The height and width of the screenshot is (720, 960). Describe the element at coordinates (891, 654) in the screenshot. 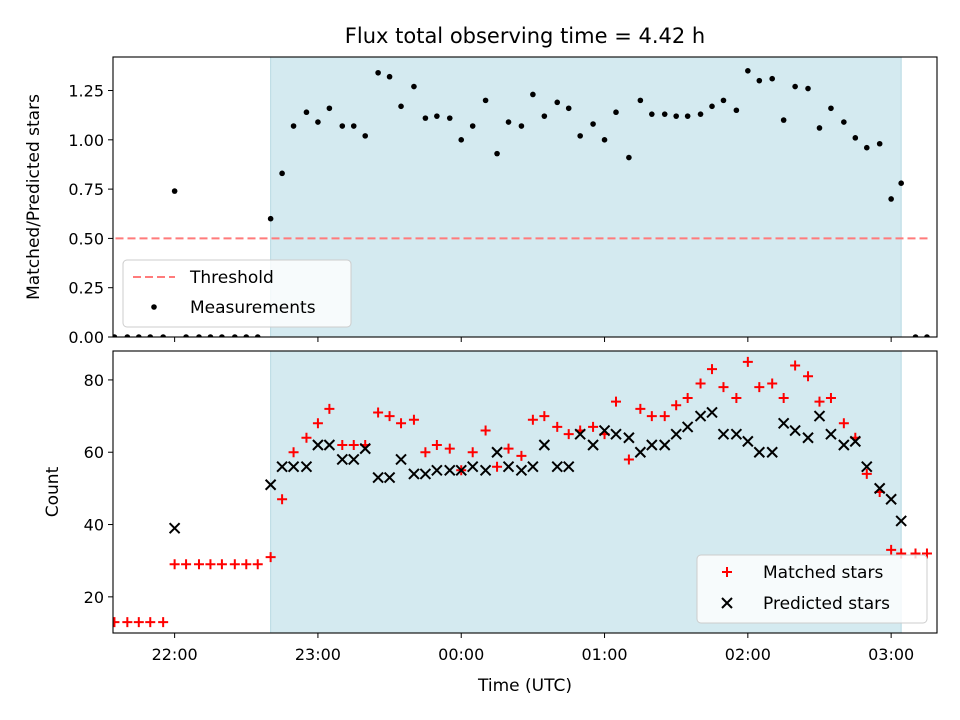

I see `x-tick-label: 03:00` at that location.